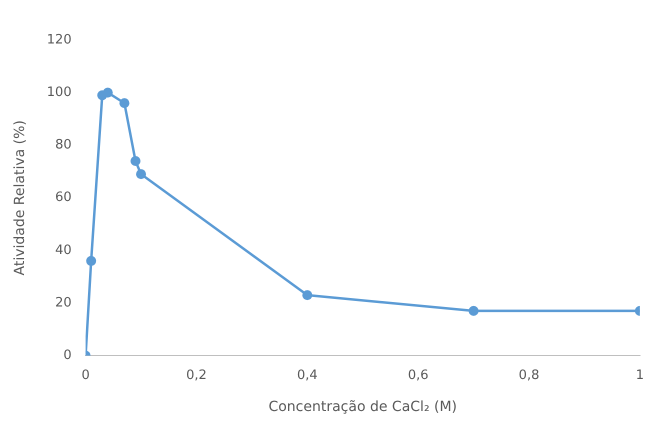  Describe the element at coordinates (20, 198) in the screenshot. I see `y-axis-title: Atividade Relativa (%)` at that location.